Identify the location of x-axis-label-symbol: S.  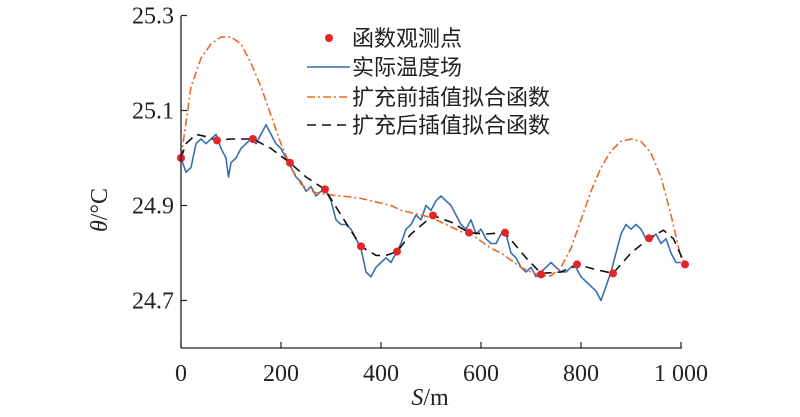
(417, 398).